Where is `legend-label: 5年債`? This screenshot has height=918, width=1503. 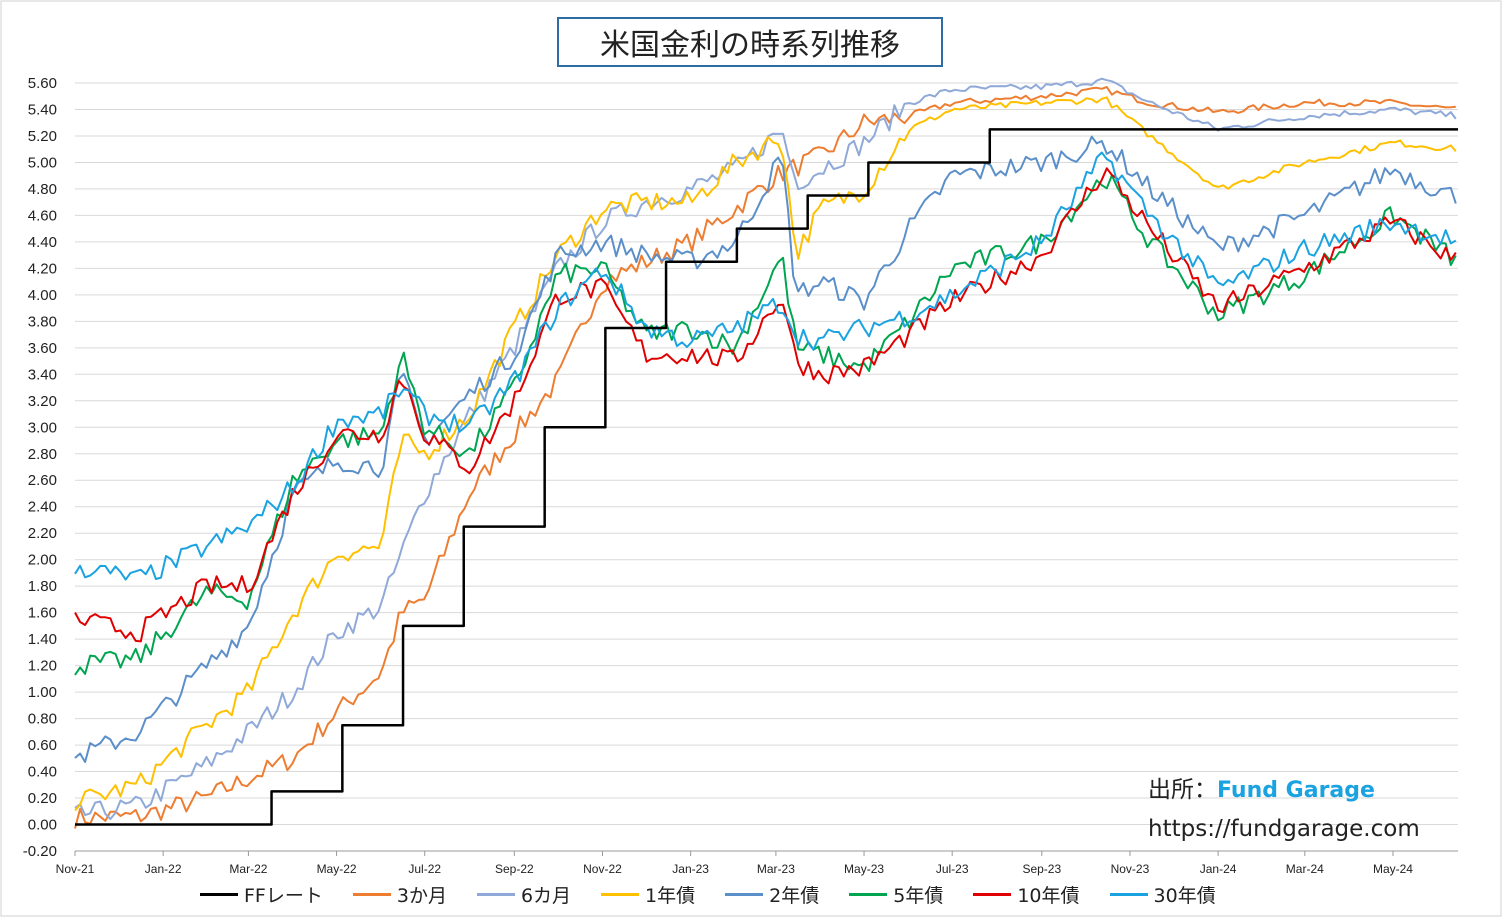
legend-label: 5年債 is located at coordinates (918, 895).